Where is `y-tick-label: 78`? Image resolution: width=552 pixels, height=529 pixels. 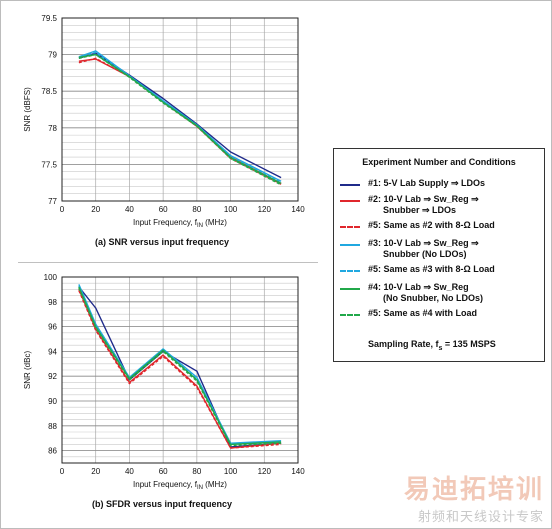
y-tick-label: 78 is located at coordinates (52, 128).